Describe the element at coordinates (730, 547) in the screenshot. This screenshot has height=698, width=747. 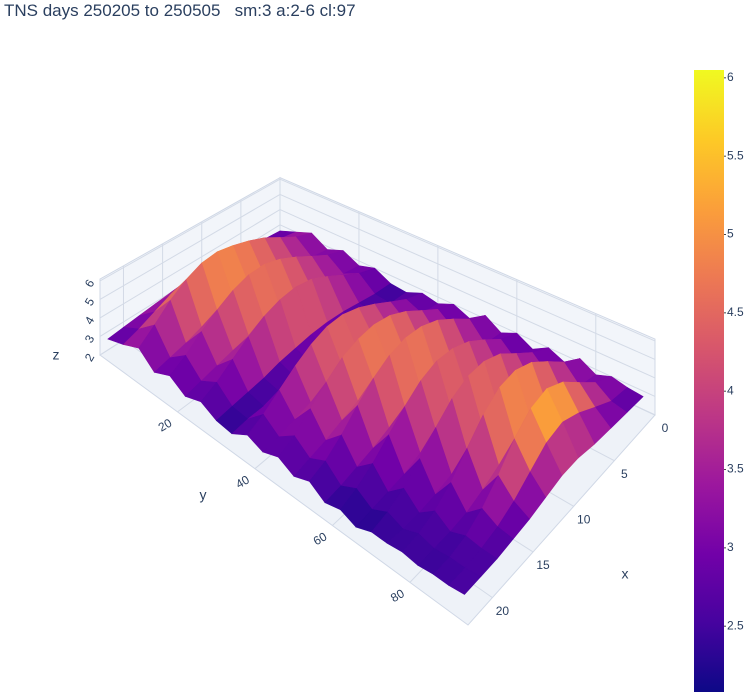
I see `colorbar-tick-label: 3` at that location.